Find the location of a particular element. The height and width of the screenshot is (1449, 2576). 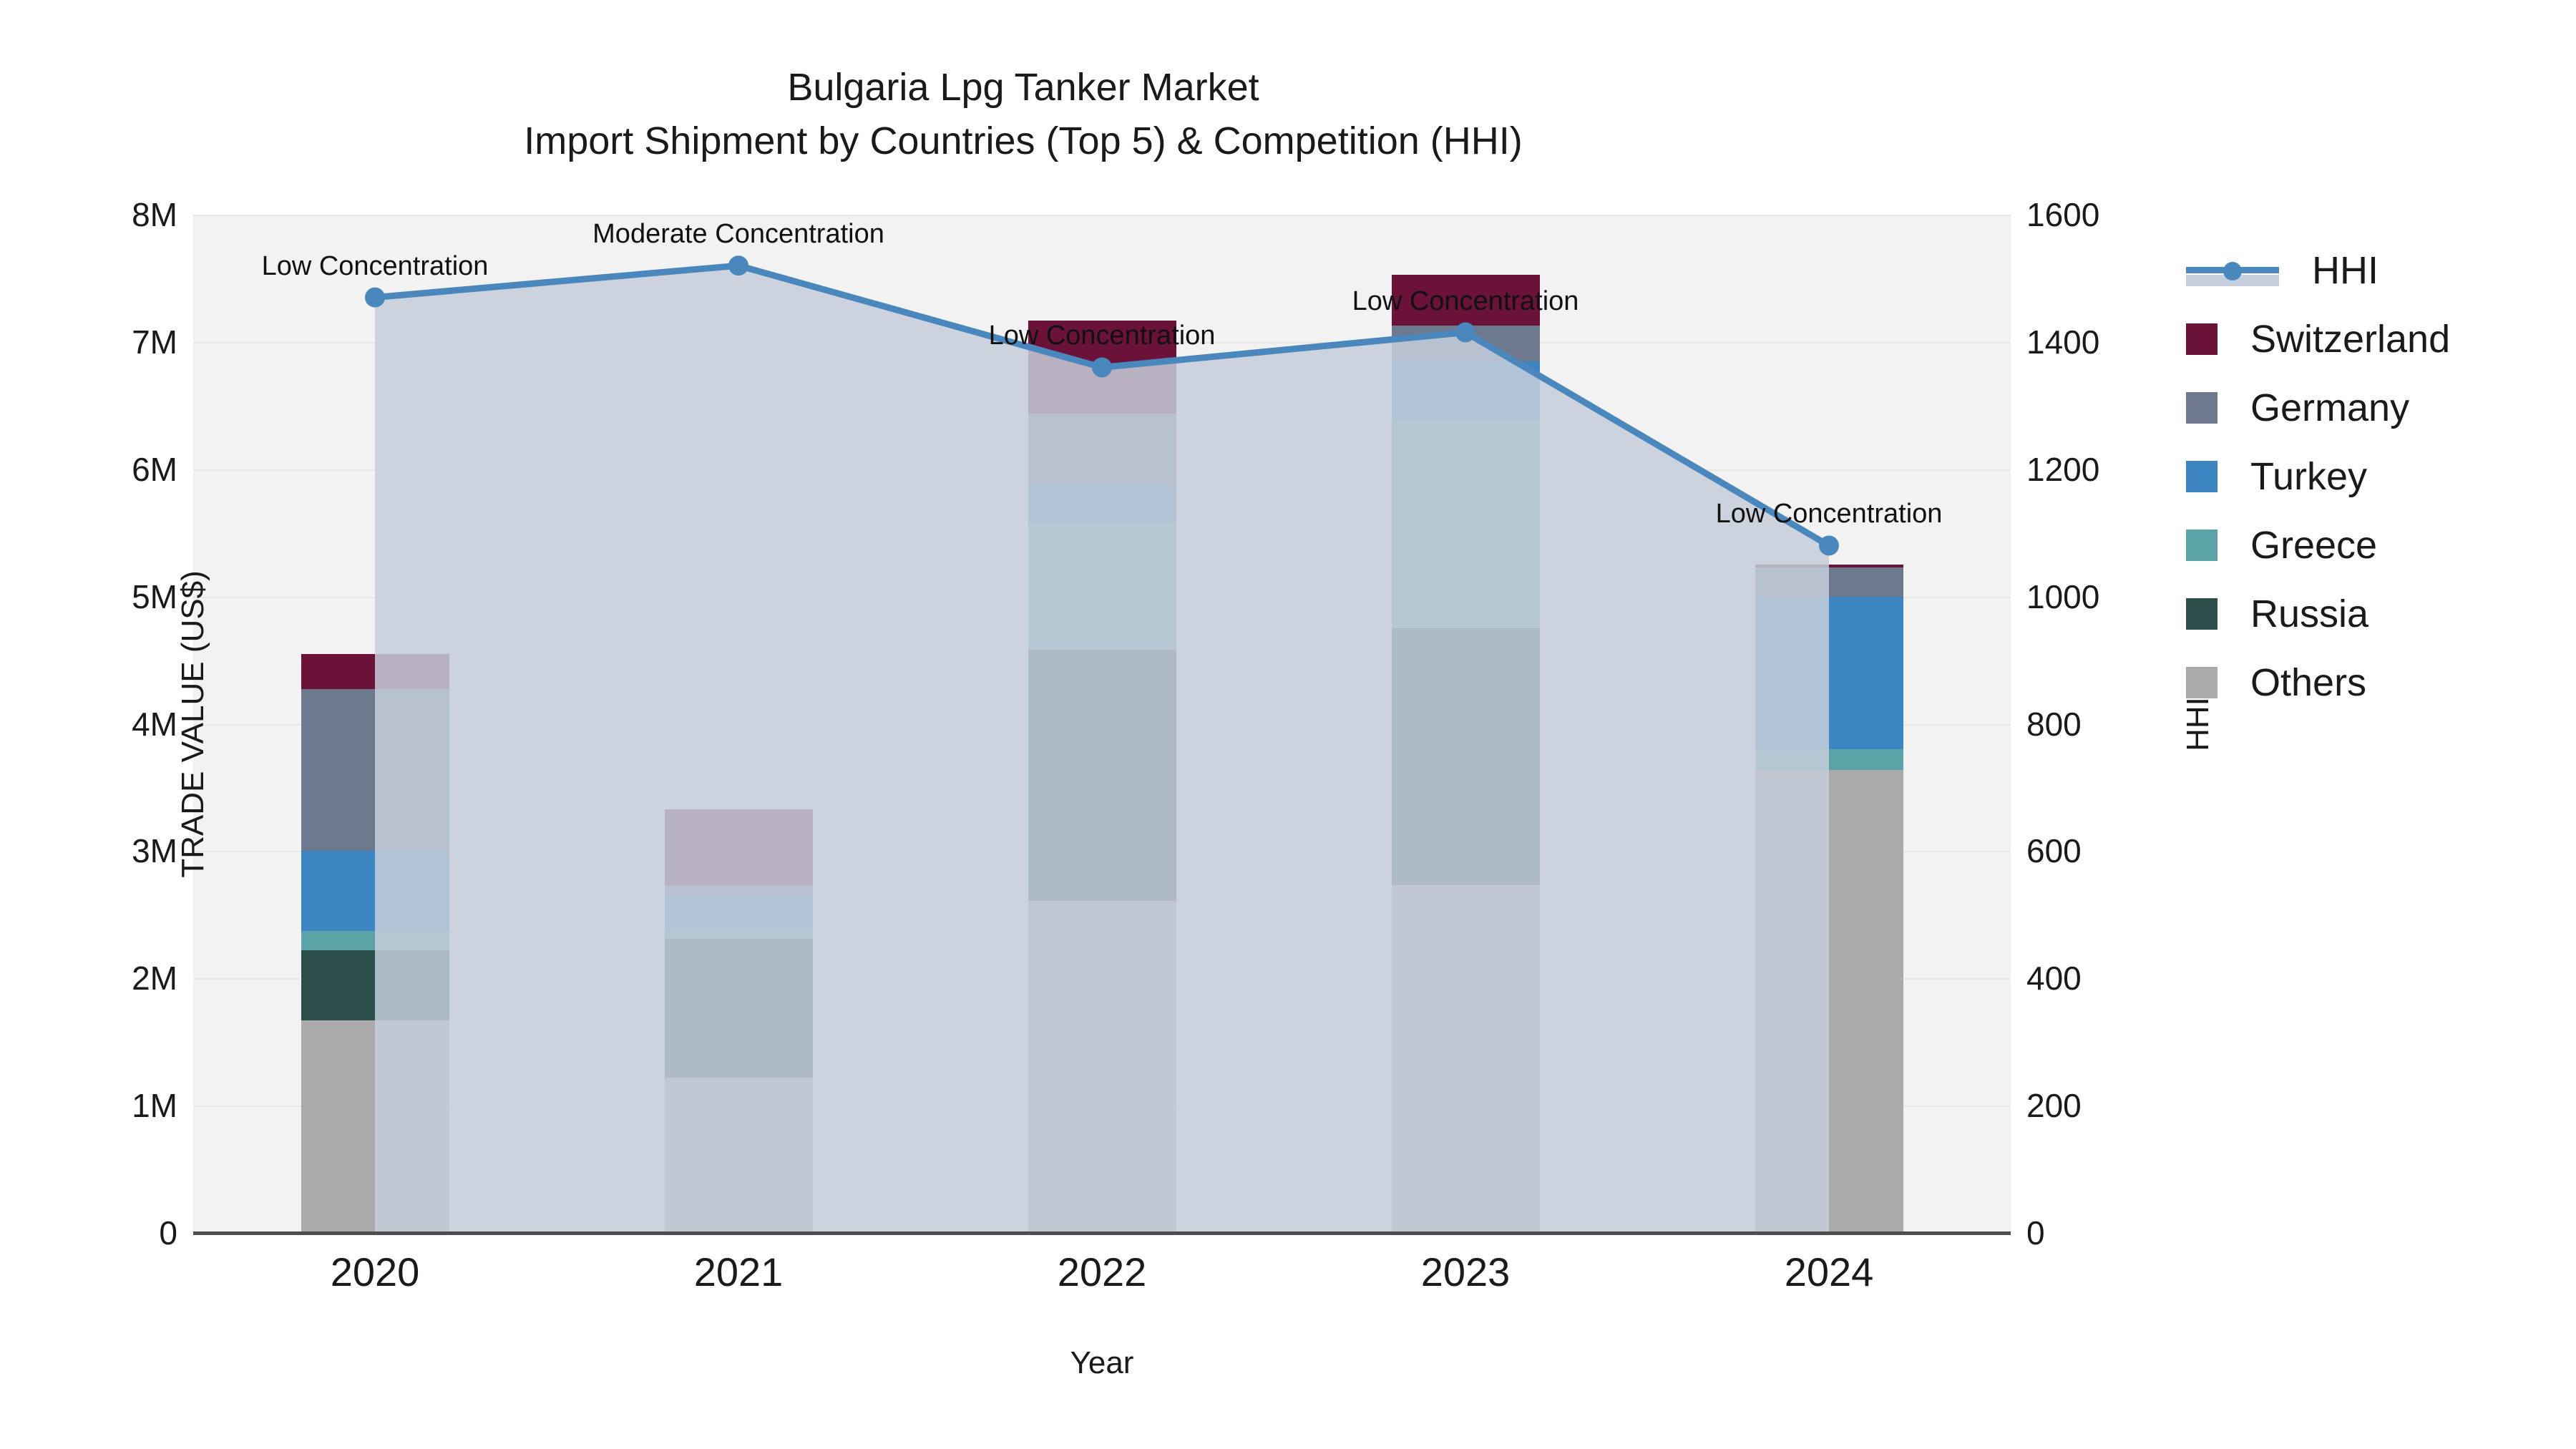

x-axis-line is located at coordinates (1102, 1233).